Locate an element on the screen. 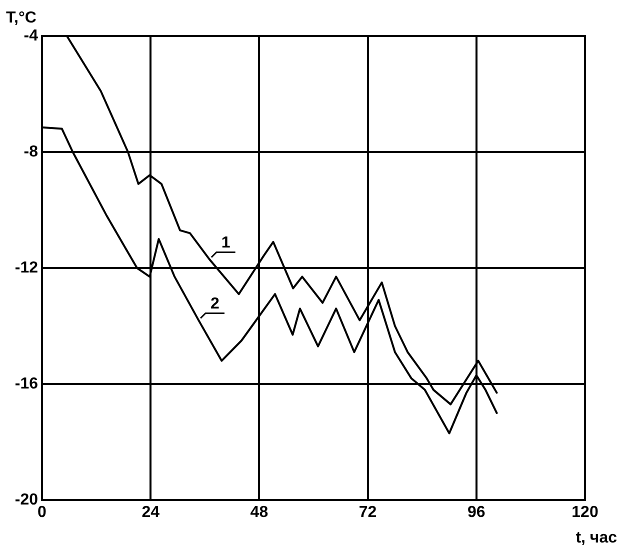 Image resolution: width=619 pixels, height=554 pixels. y-tick-label: -16 is located at coordinates (26, 383).